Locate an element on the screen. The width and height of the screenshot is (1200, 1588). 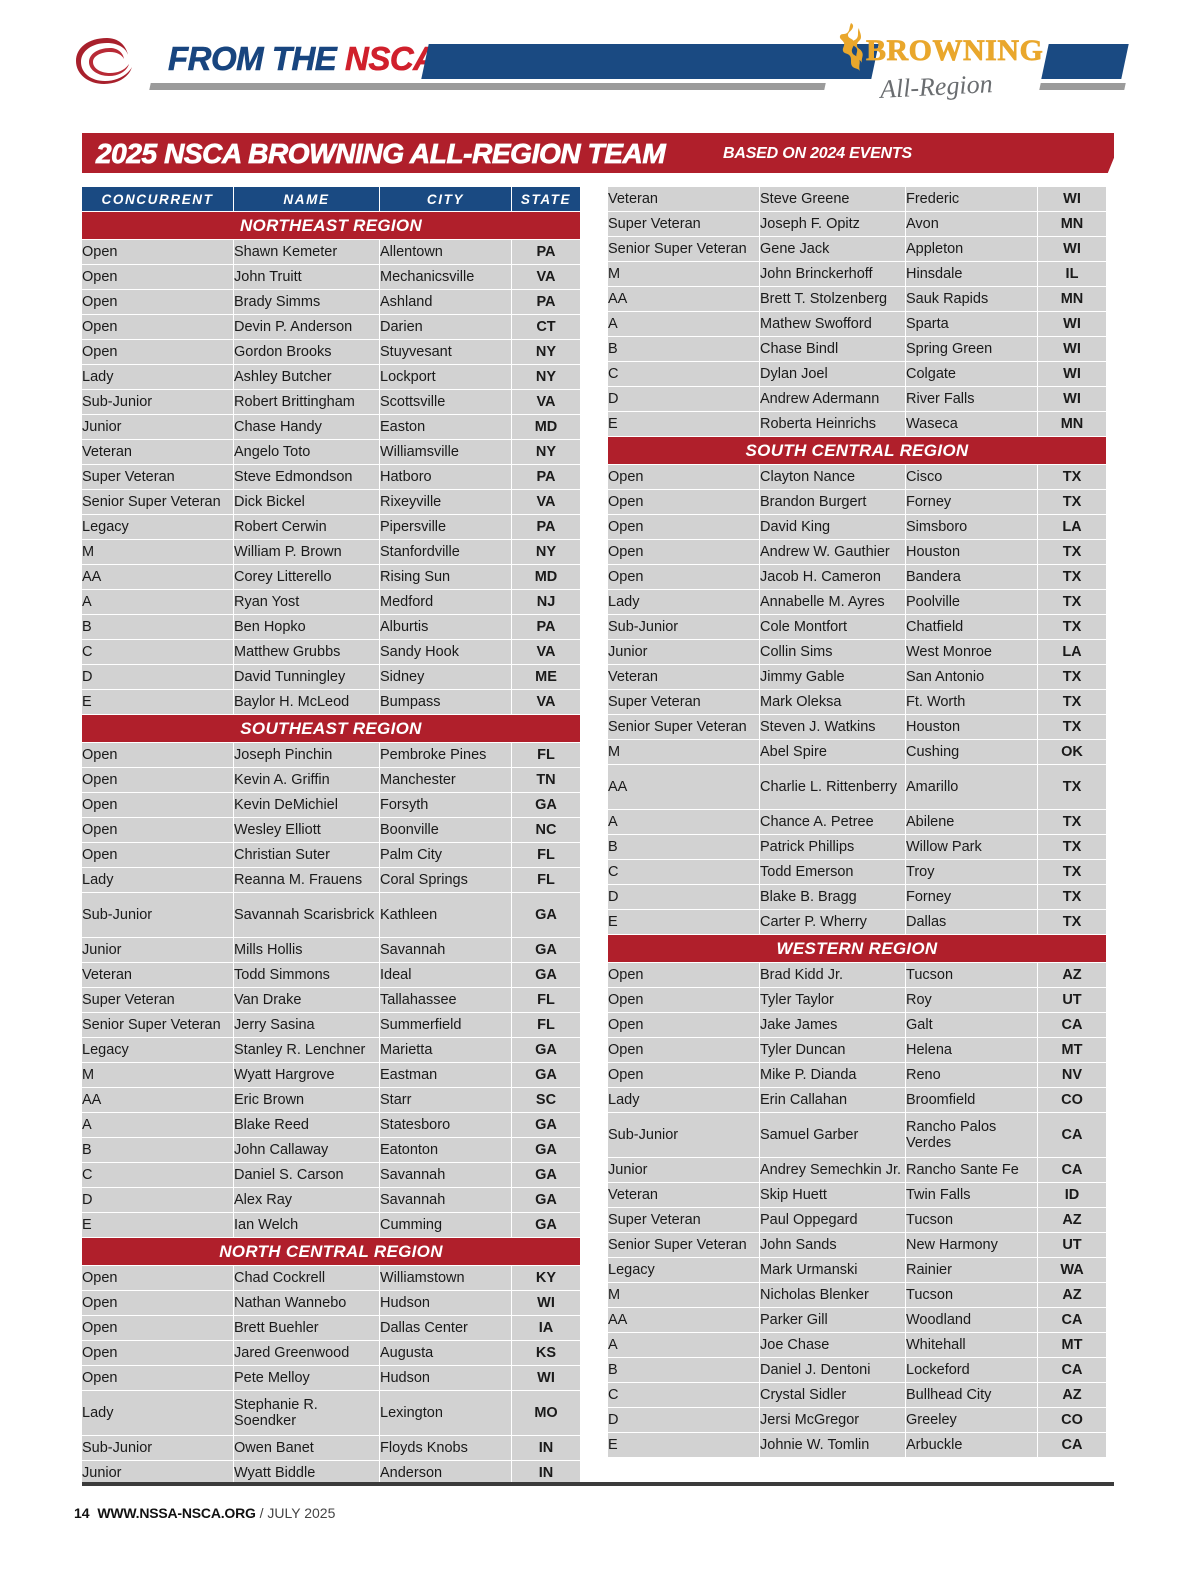
table-row: C Todd Emerson Troy TX is located at coordinates (857, 872).